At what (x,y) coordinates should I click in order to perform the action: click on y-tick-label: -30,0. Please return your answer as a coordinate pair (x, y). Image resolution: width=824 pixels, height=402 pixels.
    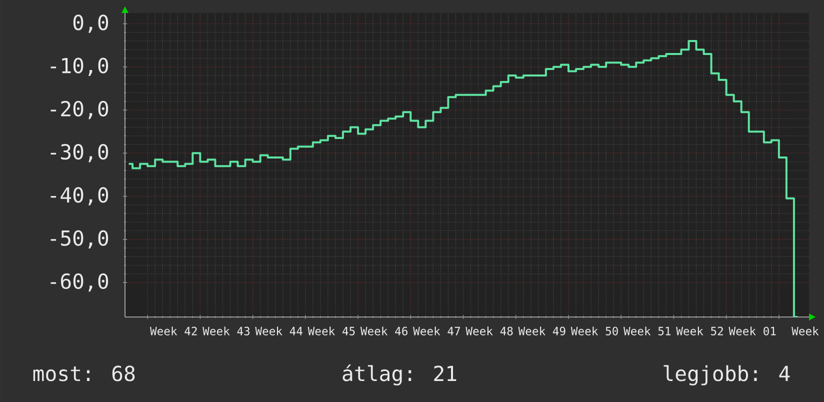
    Looking at the image, I should click on (79, 153).